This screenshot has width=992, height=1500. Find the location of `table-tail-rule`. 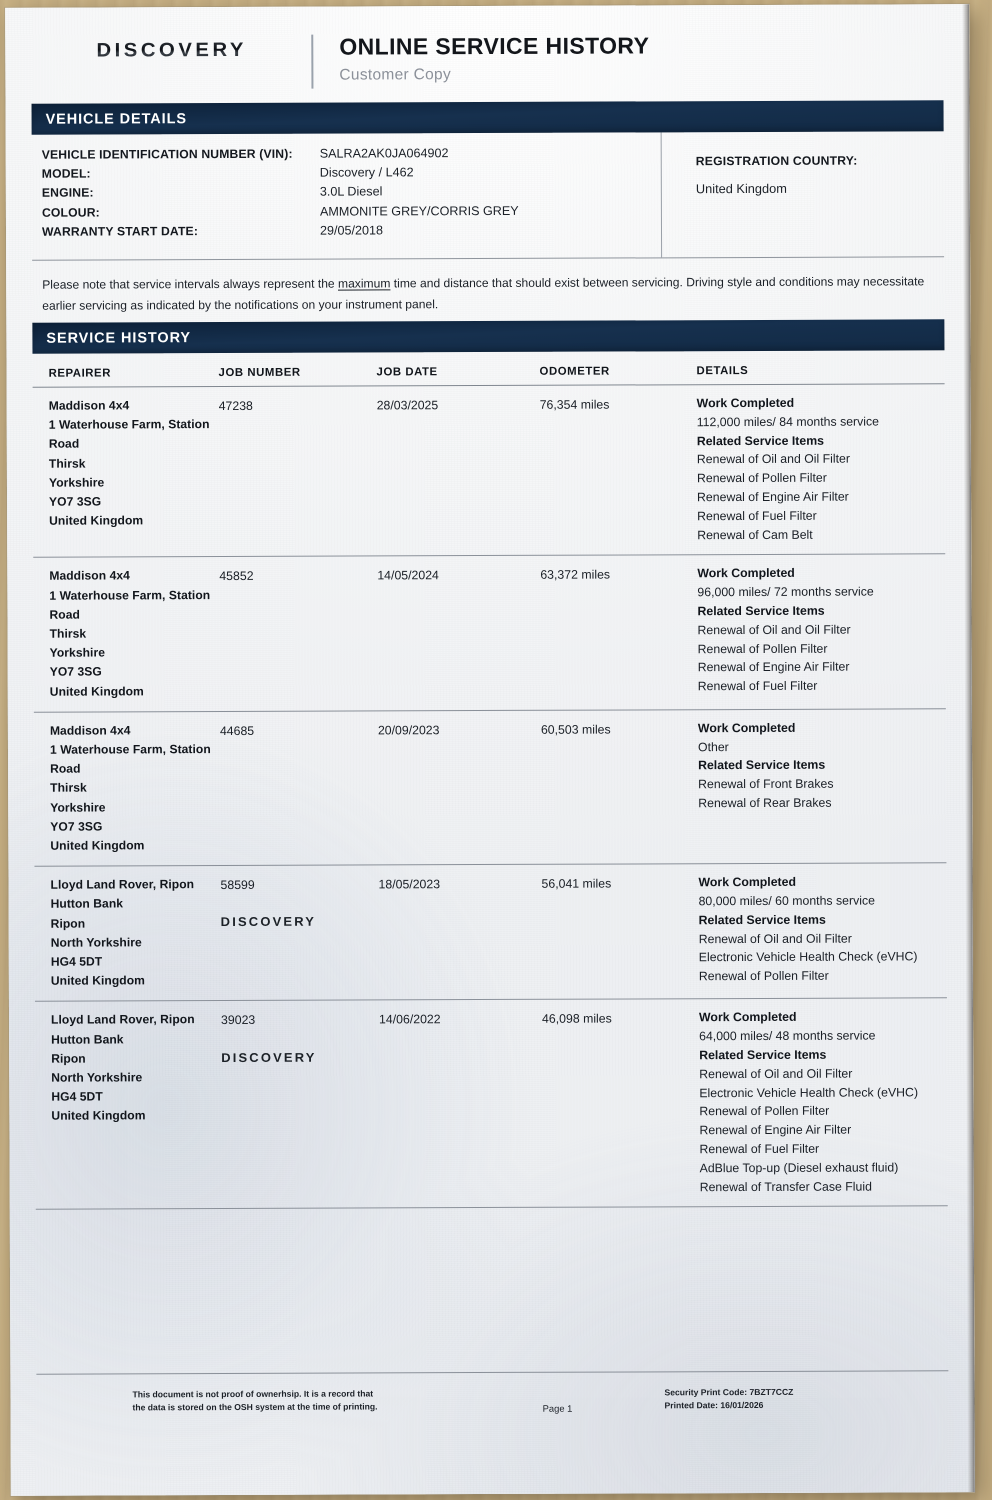

table-tail-rule is located at coordinates (492, 1291).